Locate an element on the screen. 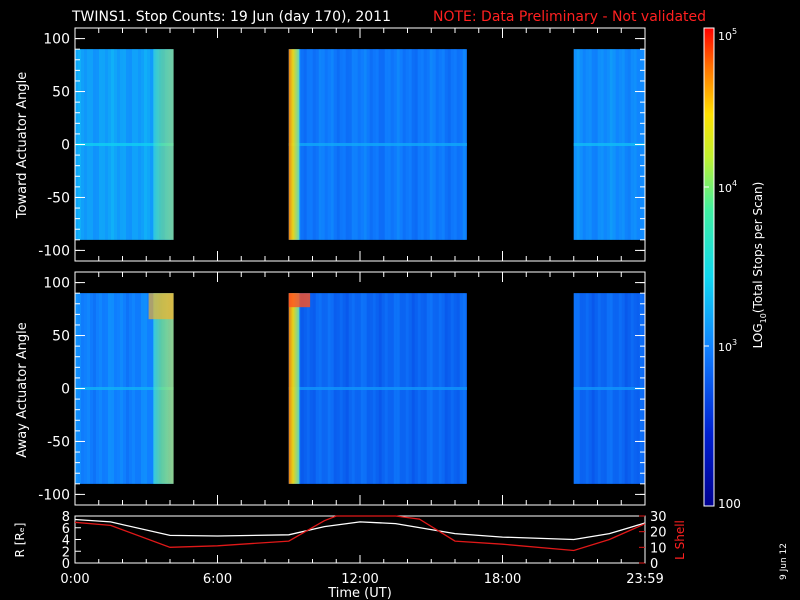  top-ylabel: Toward Actuator Angle is located at coordinates (22, 145).